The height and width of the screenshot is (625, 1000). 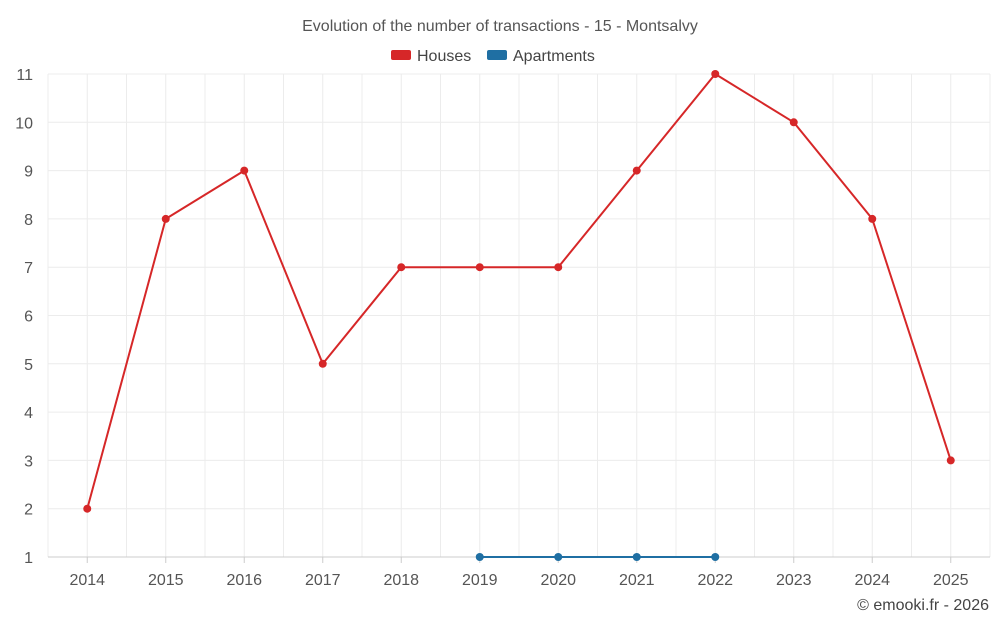 What do you see at coordinates (872, 580) in the screenshot?
I see `x-tick-label: 2024` at bounding box center [872, 580].